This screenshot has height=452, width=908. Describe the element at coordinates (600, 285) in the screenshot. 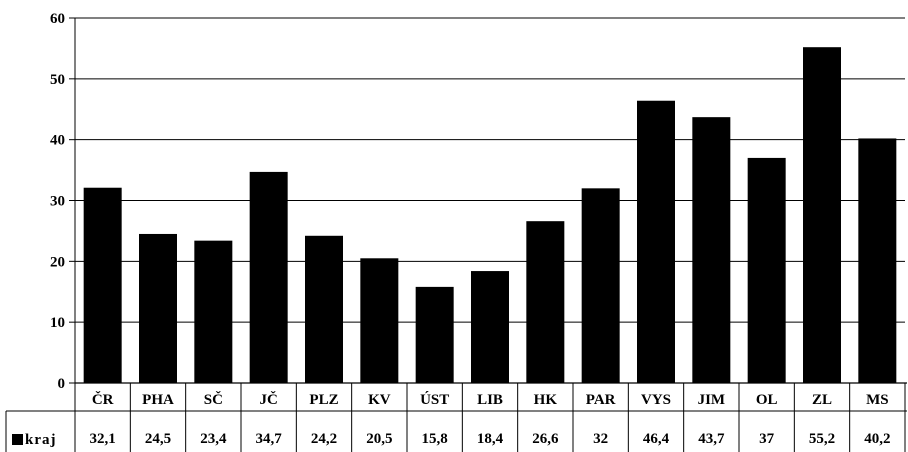

I see `bar-PAR` at that location.